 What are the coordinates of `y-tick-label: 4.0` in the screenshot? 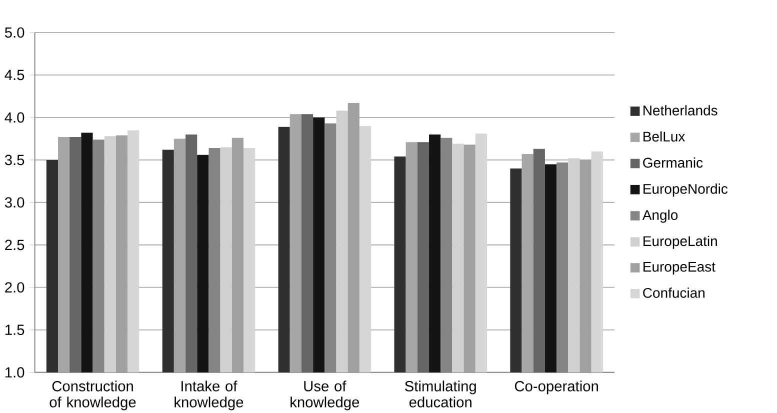 It's located at (14, 117).